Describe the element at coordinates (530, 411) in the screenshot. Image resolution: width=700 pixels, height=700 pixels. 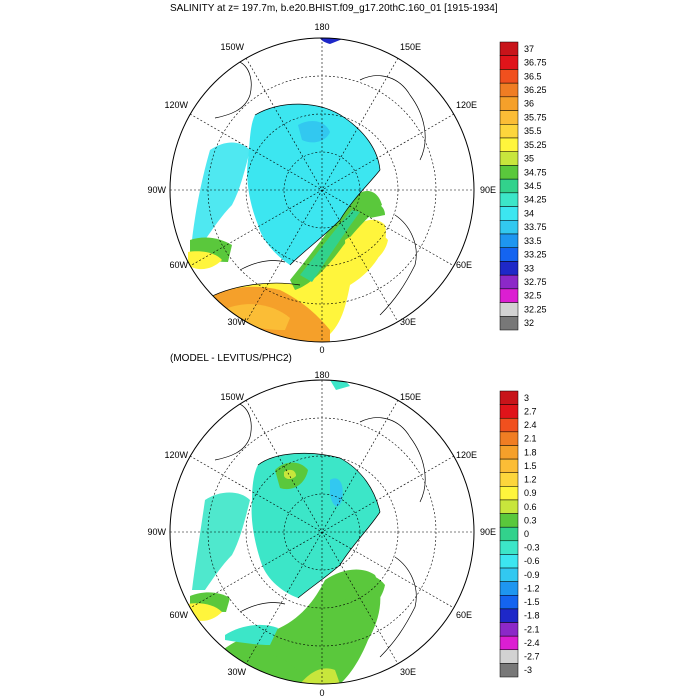
I see `colorbar-label: 2.7` at that location.